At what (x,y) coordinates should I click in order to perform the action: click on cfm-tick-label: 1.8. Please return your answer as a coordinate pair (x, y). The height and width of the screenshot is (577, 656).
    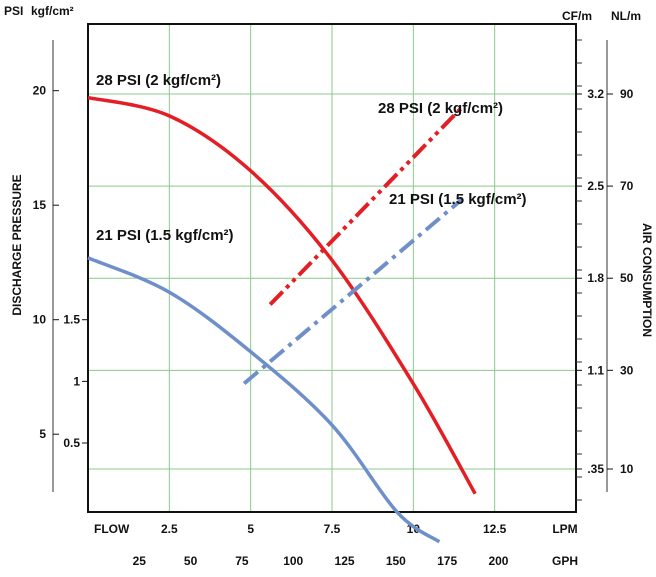
    Looking at the image, I should click on (595, 278).